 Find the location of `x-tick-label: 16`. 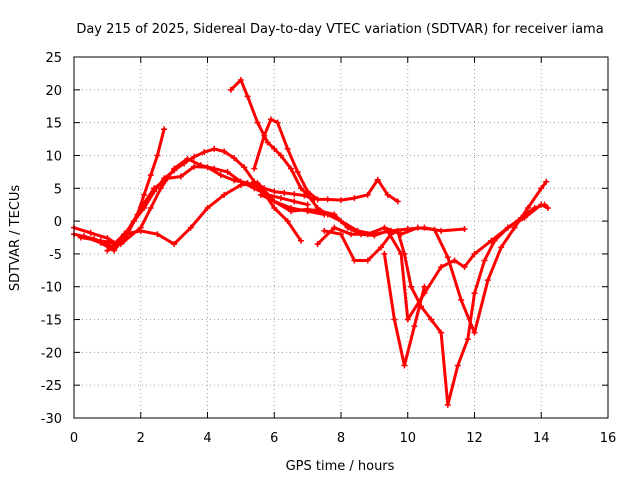

x-tick-label: 16 is located at coordinates (608, 438).